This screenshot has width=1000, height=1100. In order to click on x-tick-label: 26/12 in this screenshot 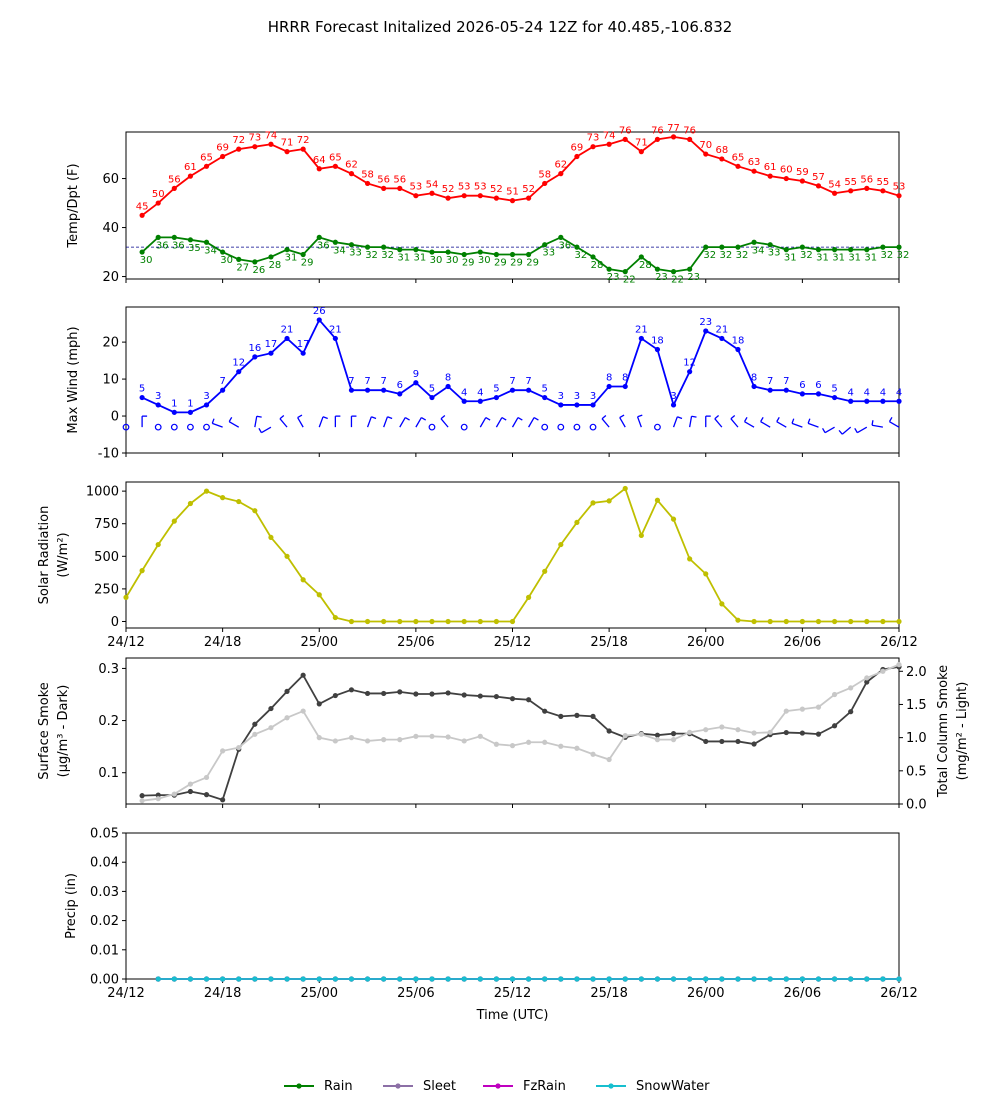, I will do `click(898, 993)`.